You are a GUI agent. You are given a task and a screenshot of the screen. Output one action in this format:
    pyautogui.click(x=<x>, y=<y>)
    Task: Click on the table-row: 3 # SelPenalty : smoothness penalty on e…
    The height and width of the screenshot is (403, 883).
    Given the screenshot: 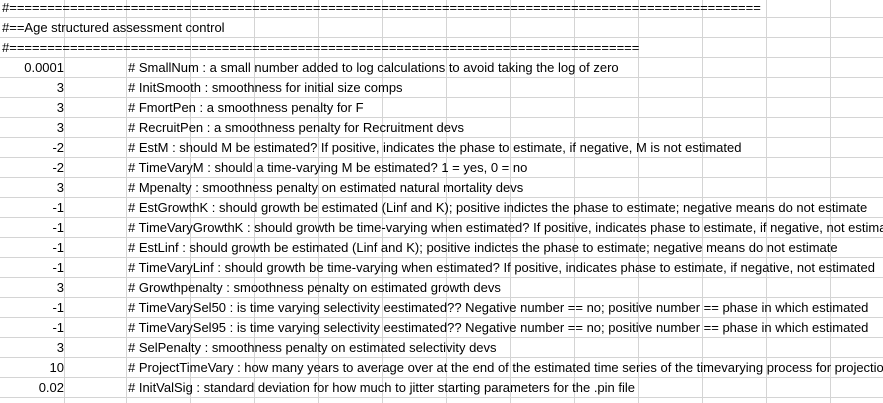 What is the action you would take?
    pyautogui.click(x=441, y=348)
    